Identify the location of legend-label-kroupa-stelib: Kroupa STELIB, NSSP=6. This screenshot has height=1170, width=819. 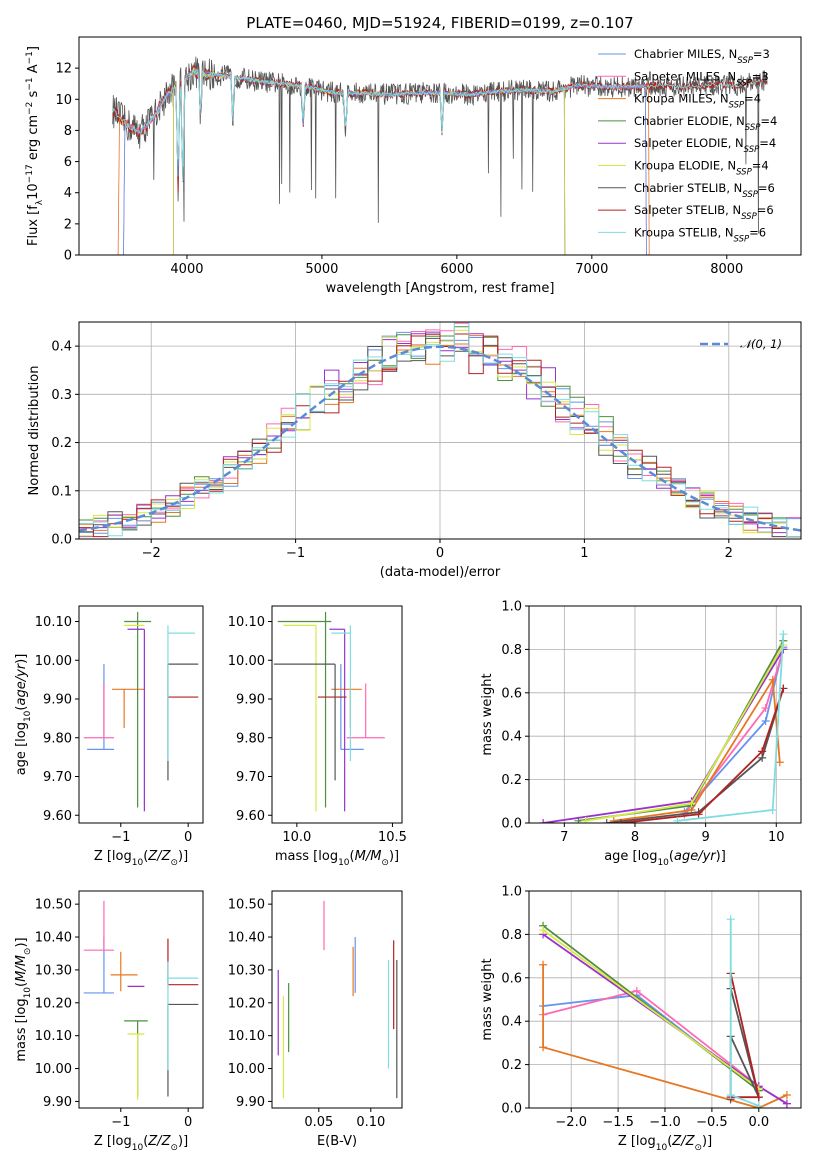
(700, 234).